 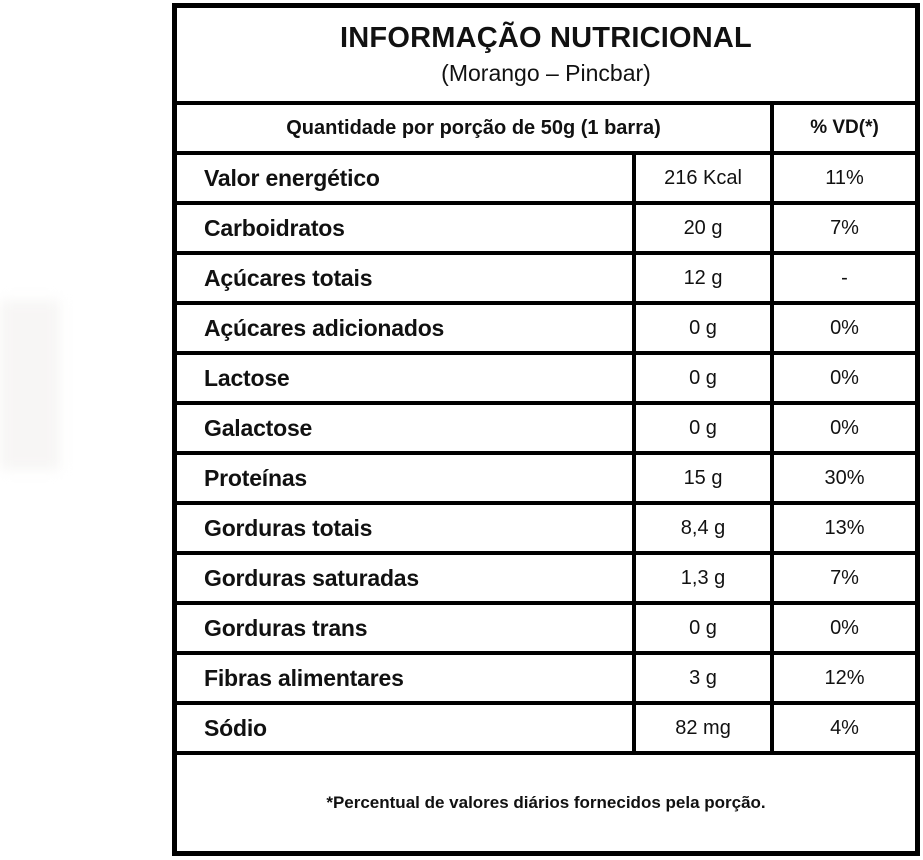 I want to click on nutrient-row-acucares-adicionados: Açúcares adicionados 0 g 0%, so click(x=546, y=330).